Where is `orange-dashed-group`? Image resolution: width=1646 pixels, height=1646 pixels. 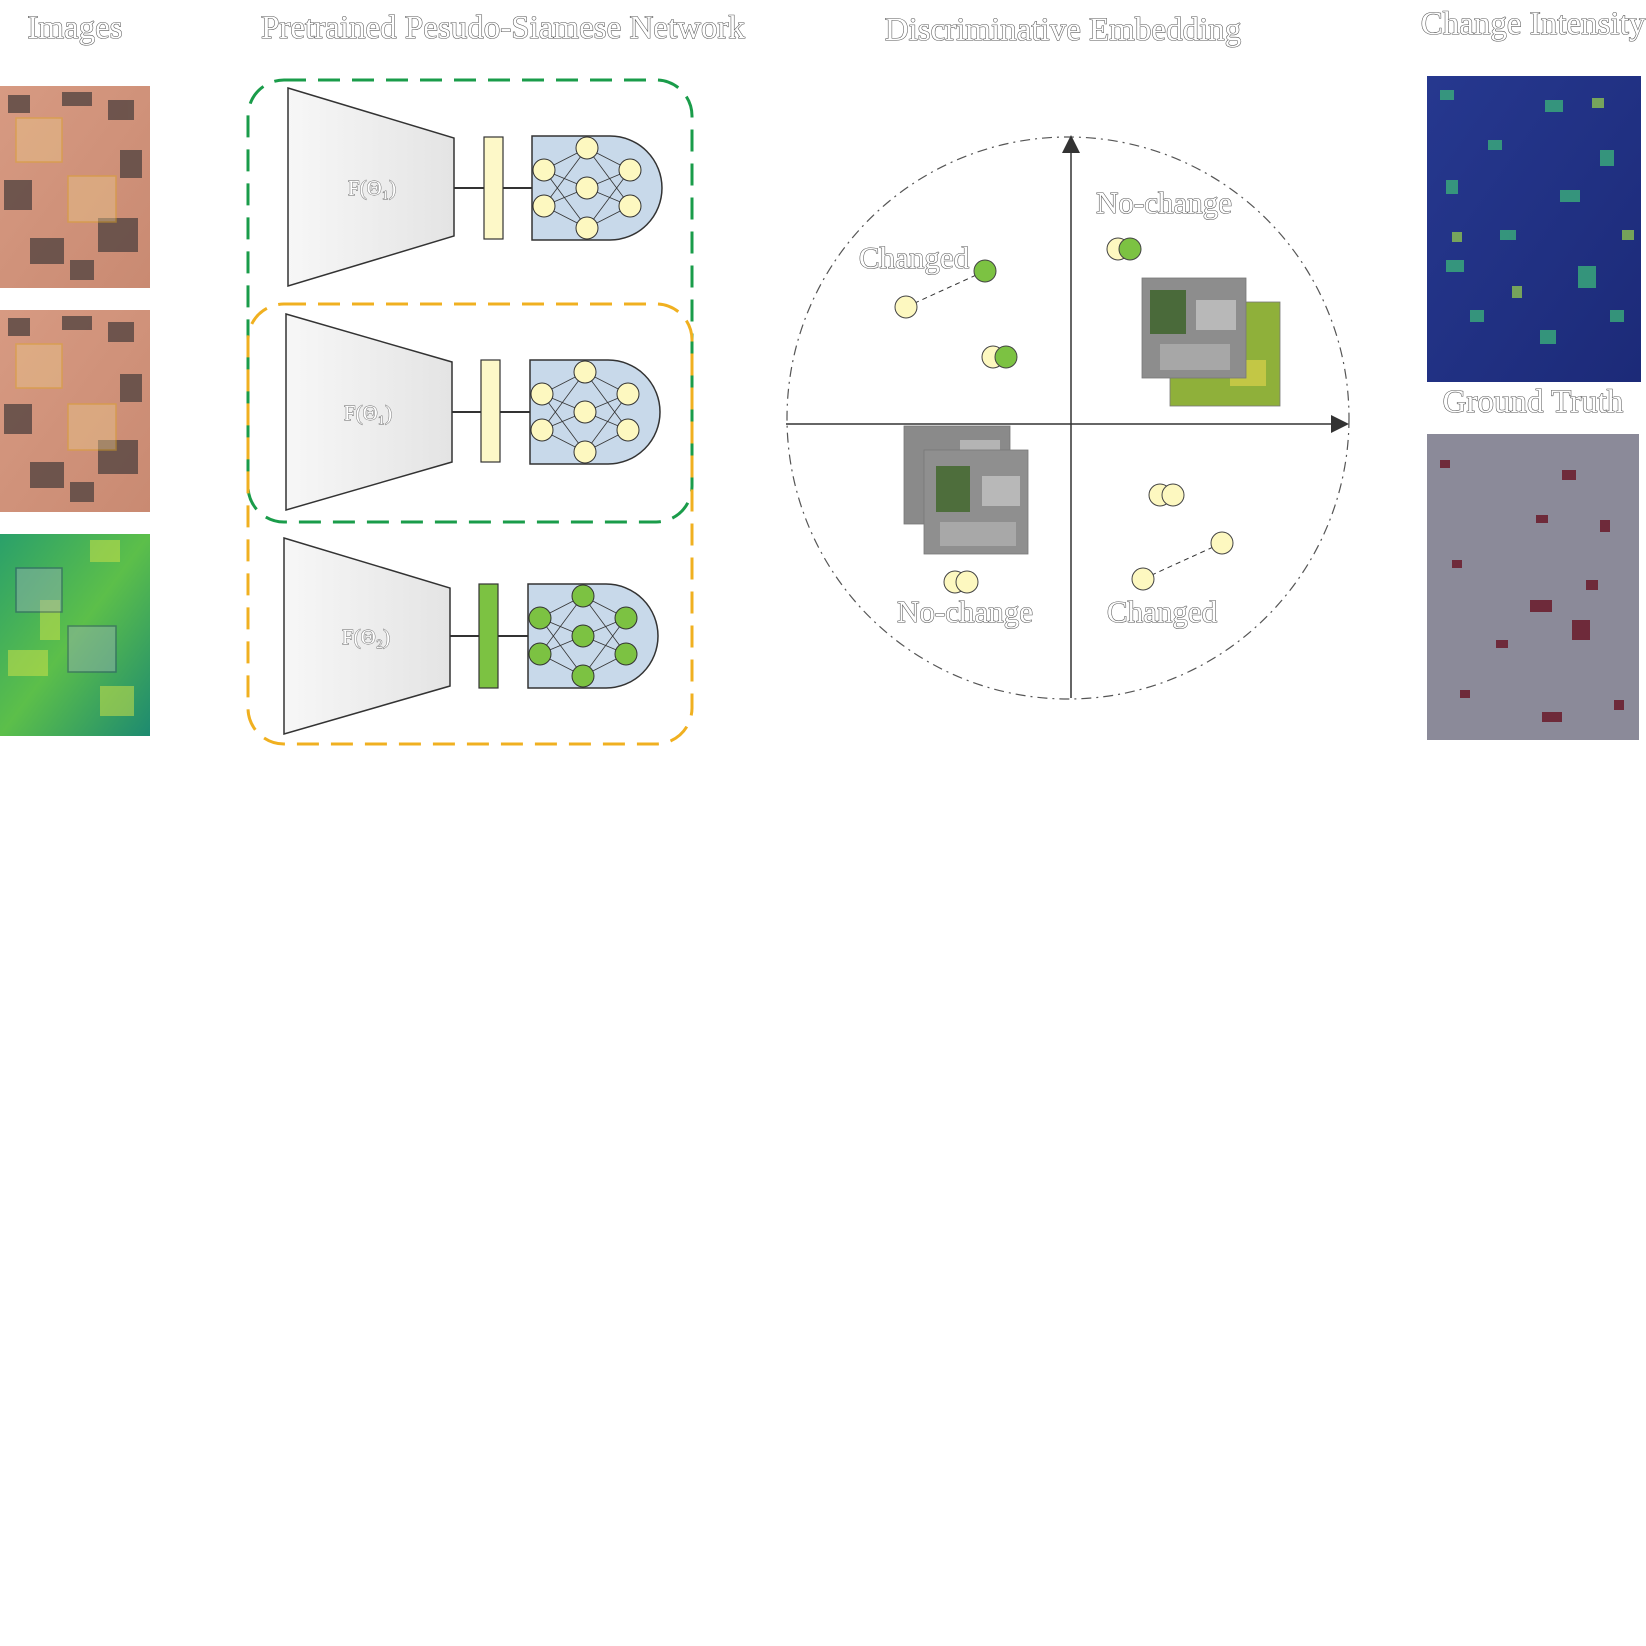
orange-dashed-group is located at coordinates (470, 524).